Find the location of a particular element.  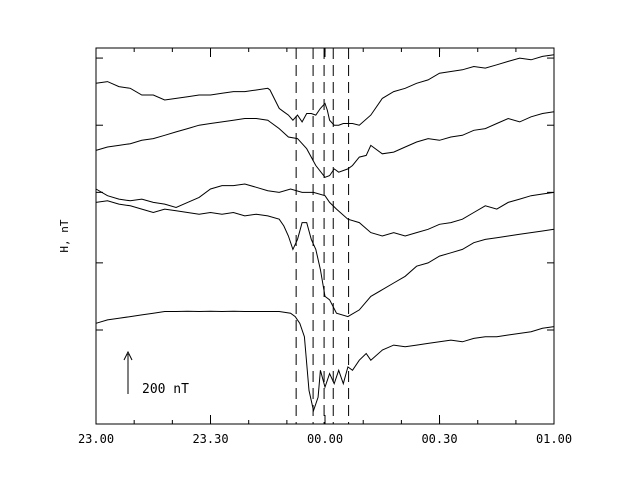

scale-bar: 200 nT is located at coordinates (156, 373).